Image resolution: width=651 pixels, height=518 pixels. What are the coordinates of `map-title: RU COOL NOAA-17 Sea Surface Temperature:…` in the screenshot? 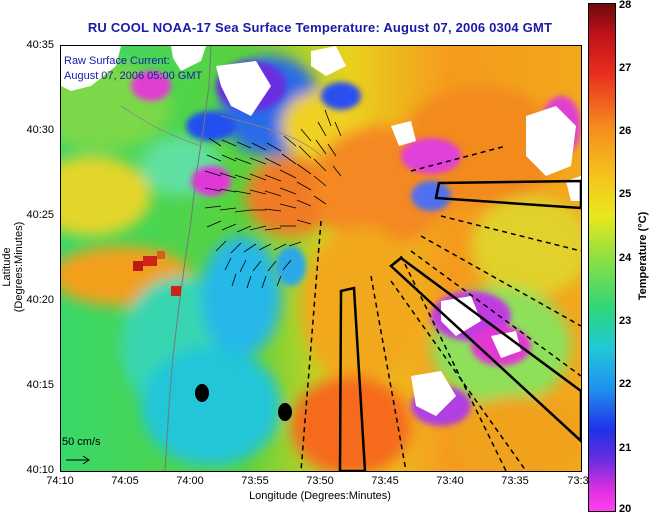 It's located at (320, 27).